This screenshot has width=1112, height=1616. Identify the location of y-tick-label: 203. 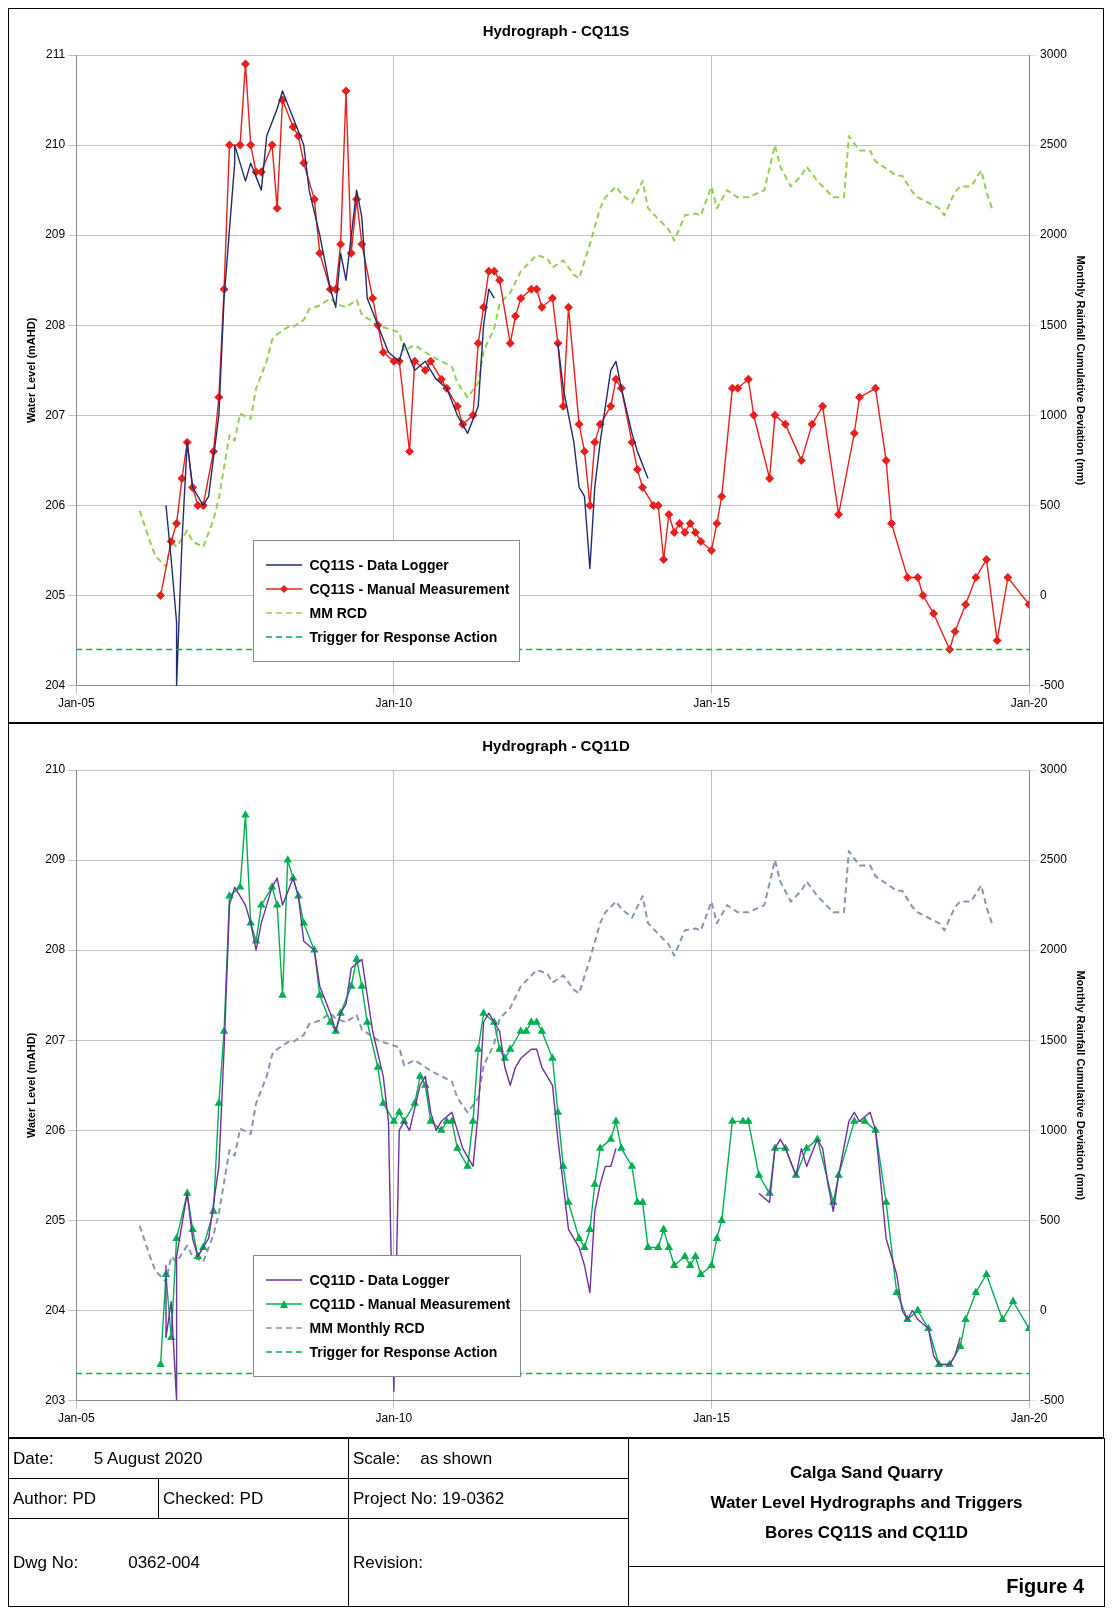
(55, 1399).